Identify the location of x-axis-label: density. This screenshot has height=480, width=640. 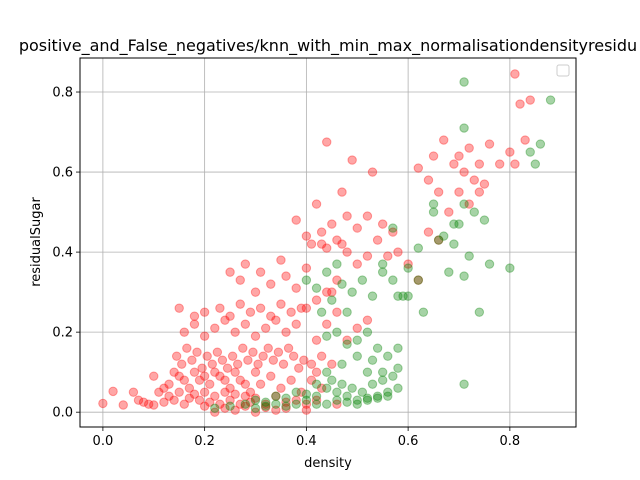
(328, 463).